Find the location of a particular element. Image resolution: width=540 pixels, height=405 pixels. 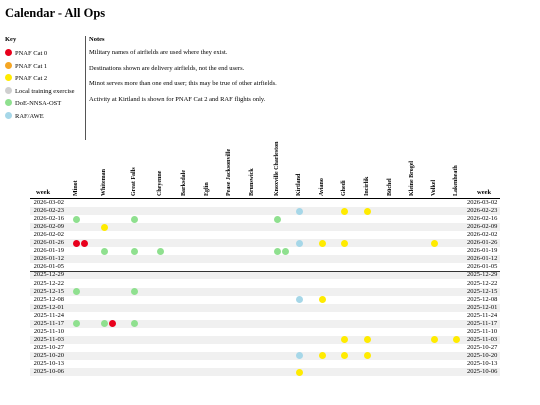

column-header: Kleine Brogel is located at coordinates (412, 178).